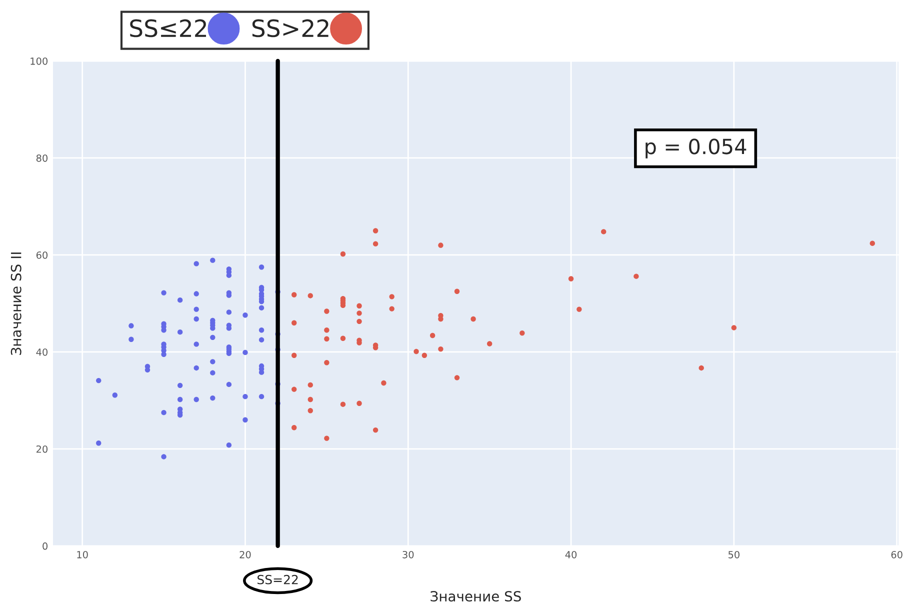 The height and width of the screenshot is (610, 914). I want to click on x-tick-label: 40, so click(571, 554).